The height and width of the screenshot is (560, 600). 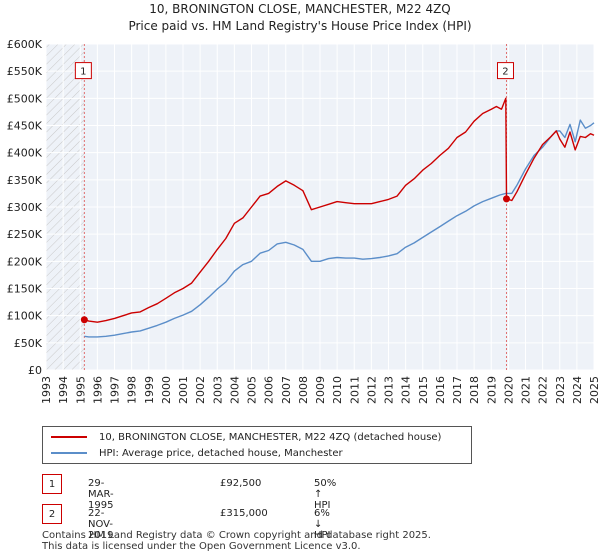 I want to click on y-tick-label: £600K, so click(x=25, y=44).